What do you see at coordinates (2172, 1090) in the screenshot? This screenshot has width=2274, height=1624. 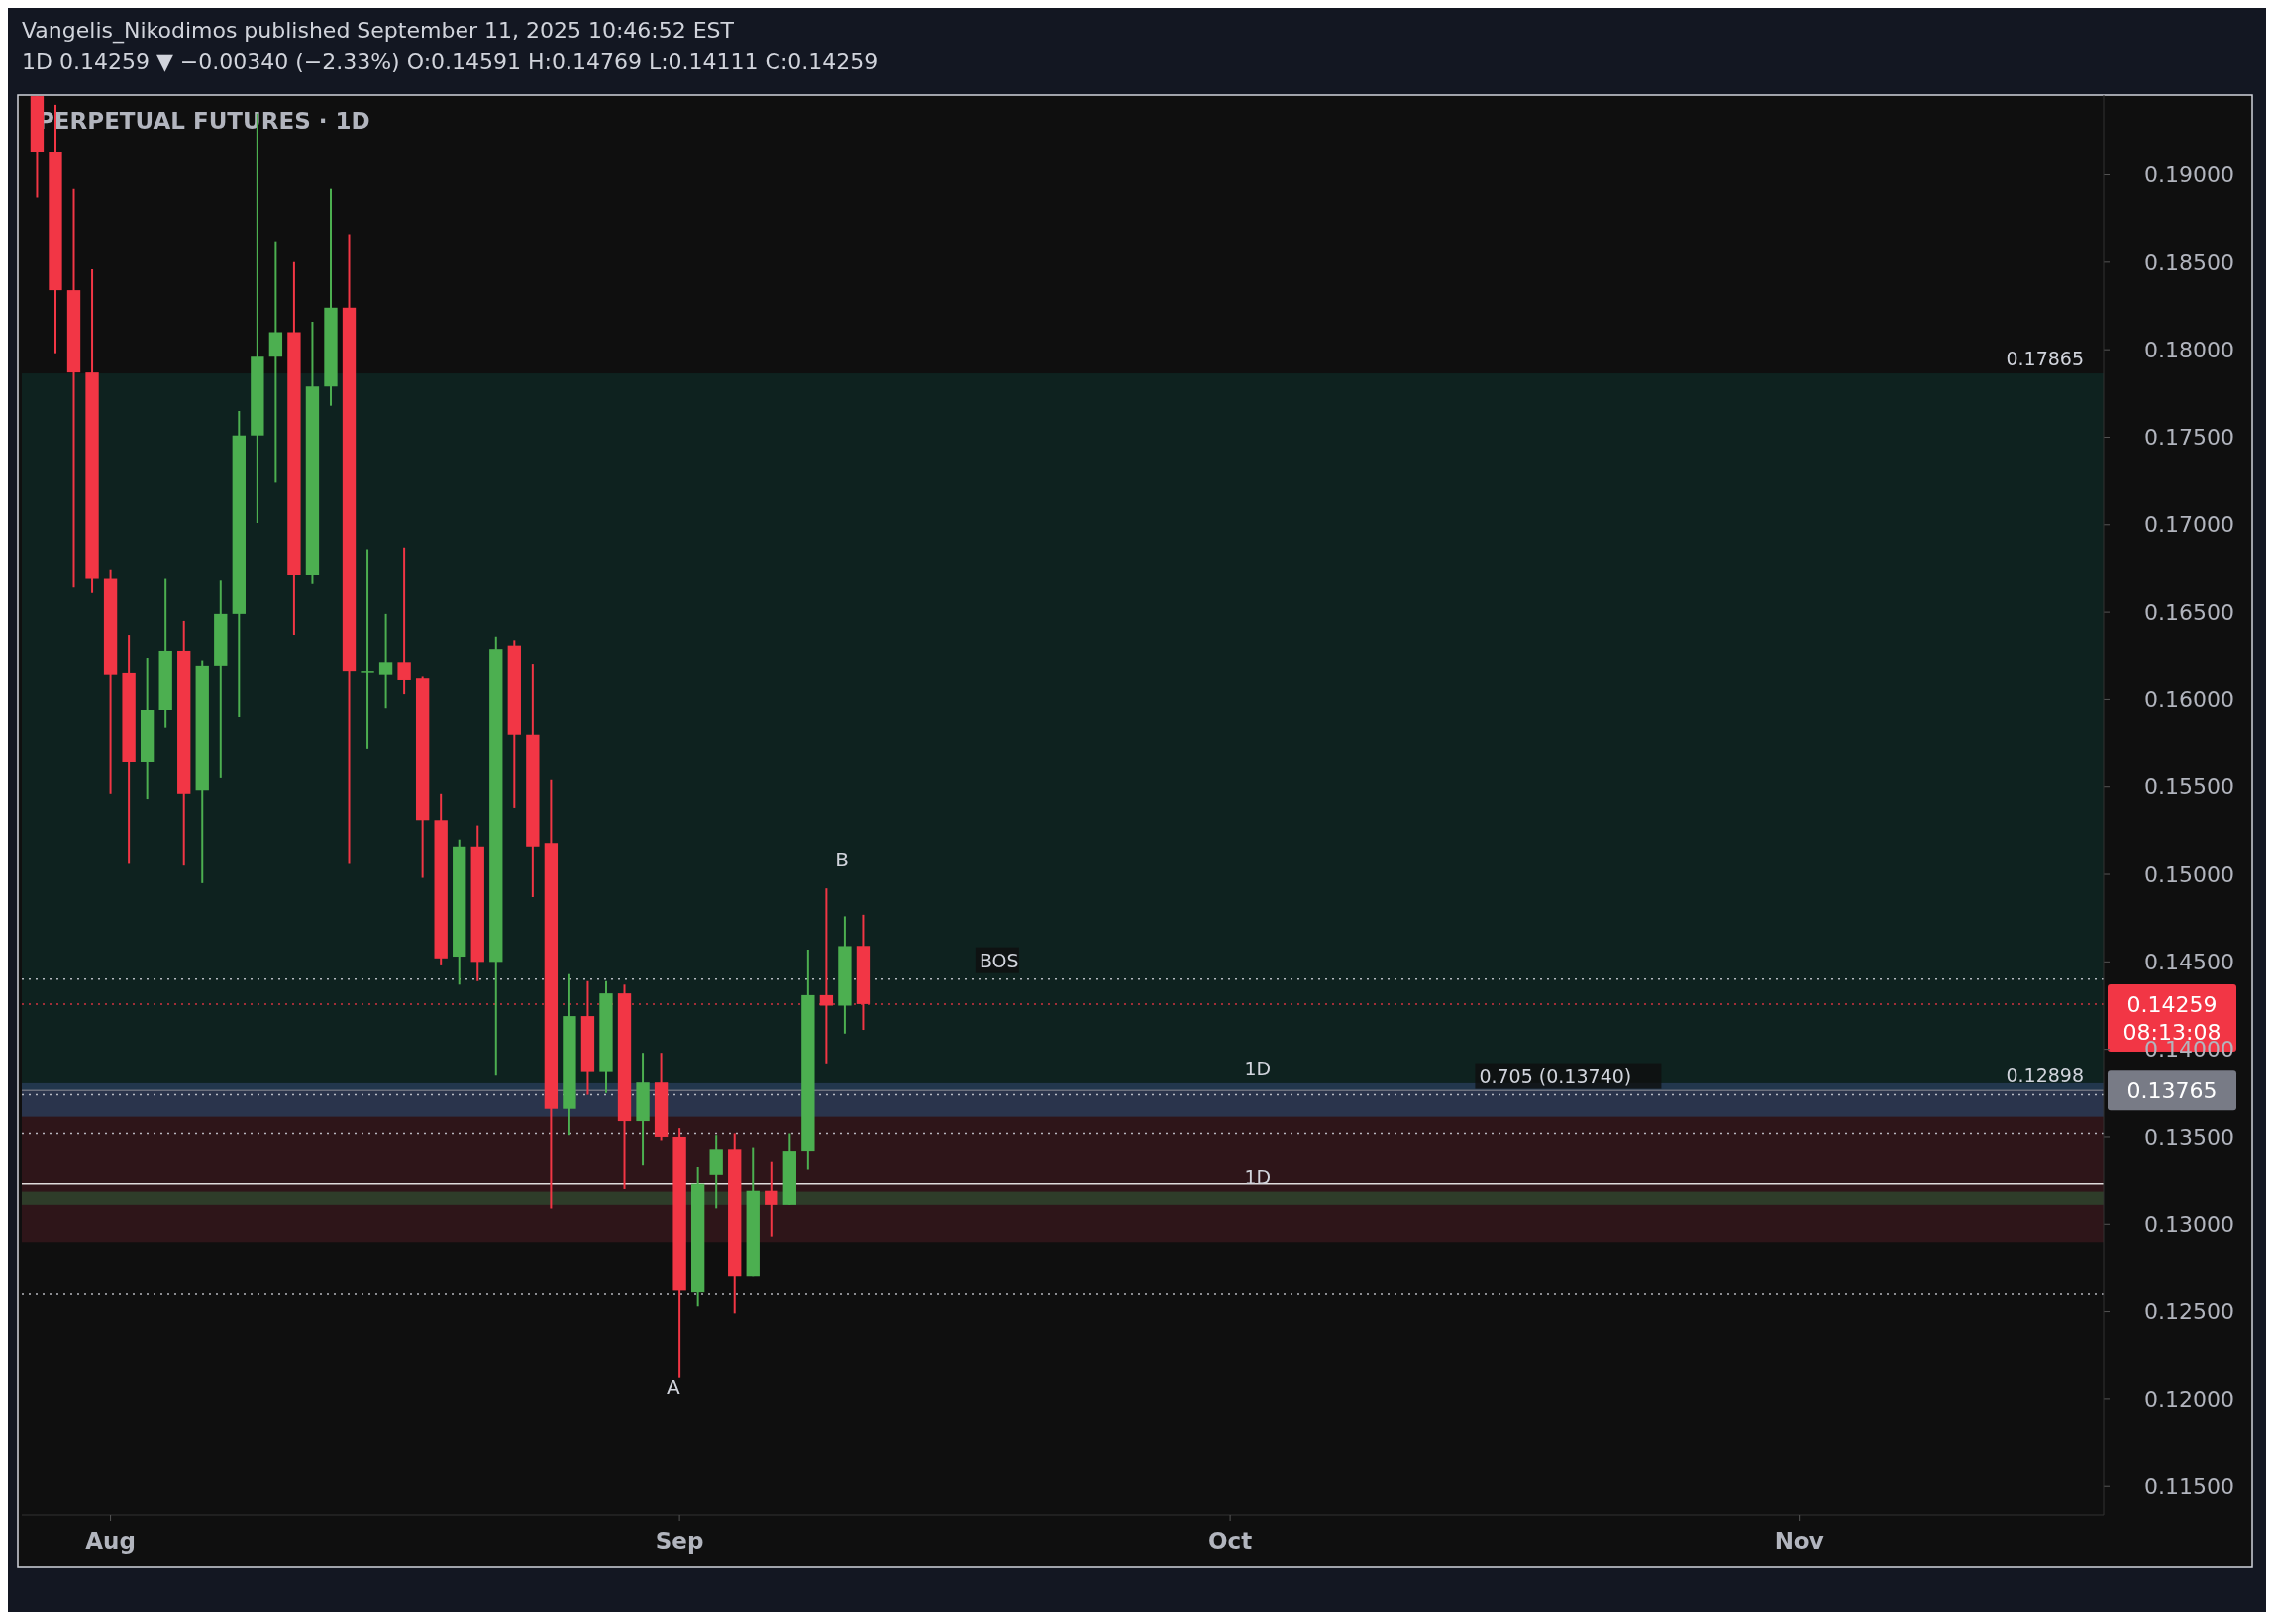 I see `ref-line-label: 0.13765` at bounding box center [2172, 1090].